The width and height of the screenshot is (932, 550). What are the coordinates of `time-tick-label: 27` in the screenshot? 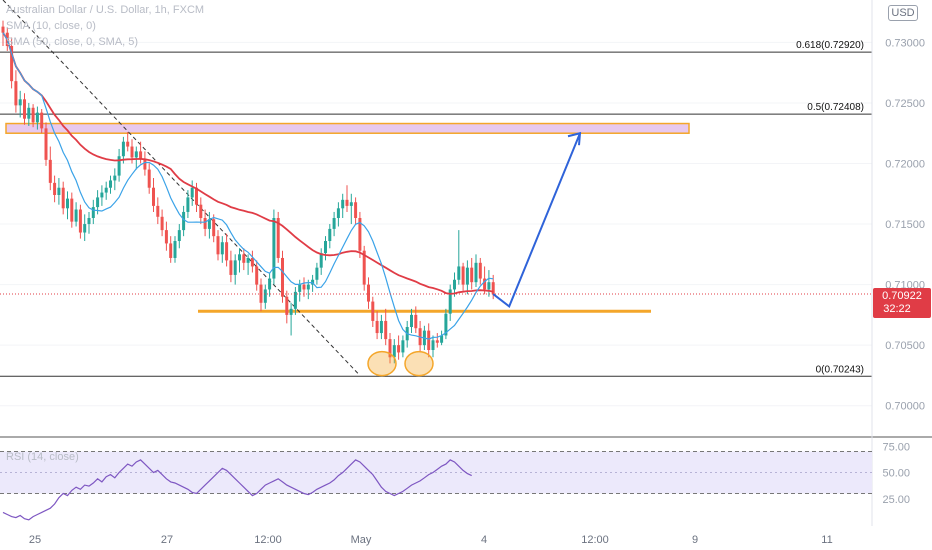 It's located at (167, 540).